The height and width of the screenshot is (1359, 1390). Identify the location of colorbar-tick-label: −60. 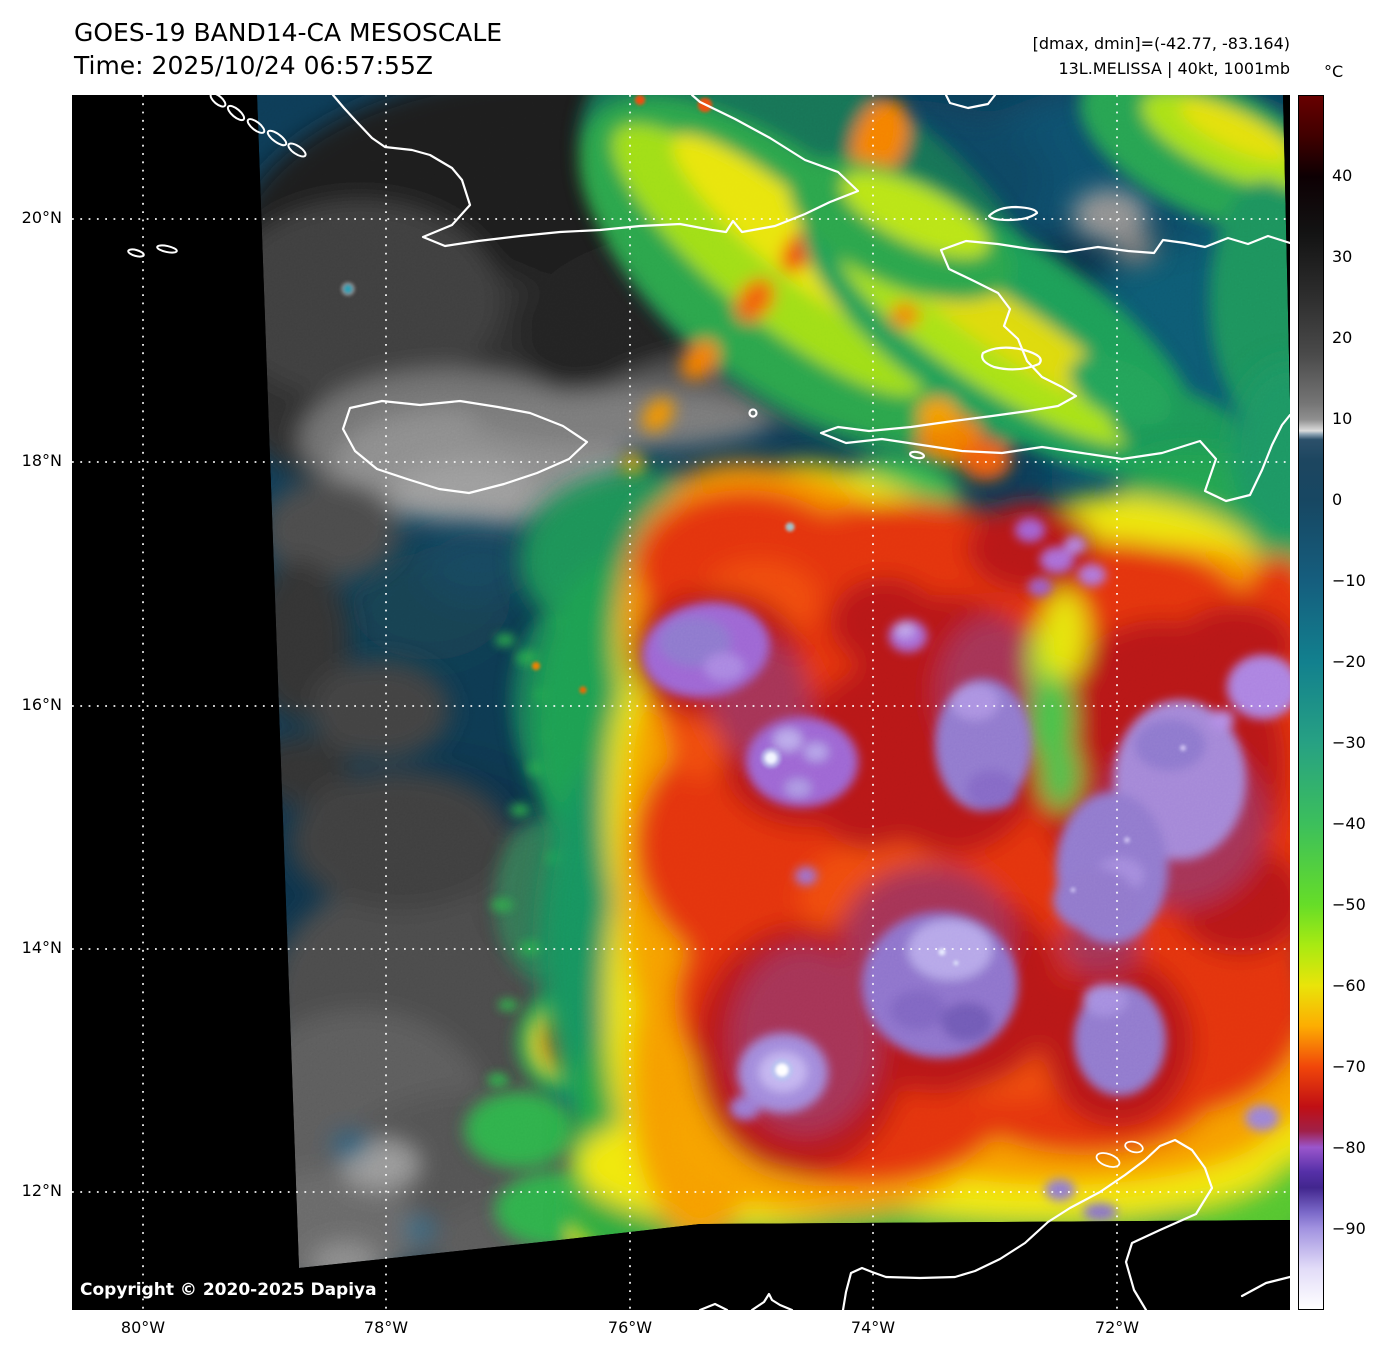
(1349, 985).